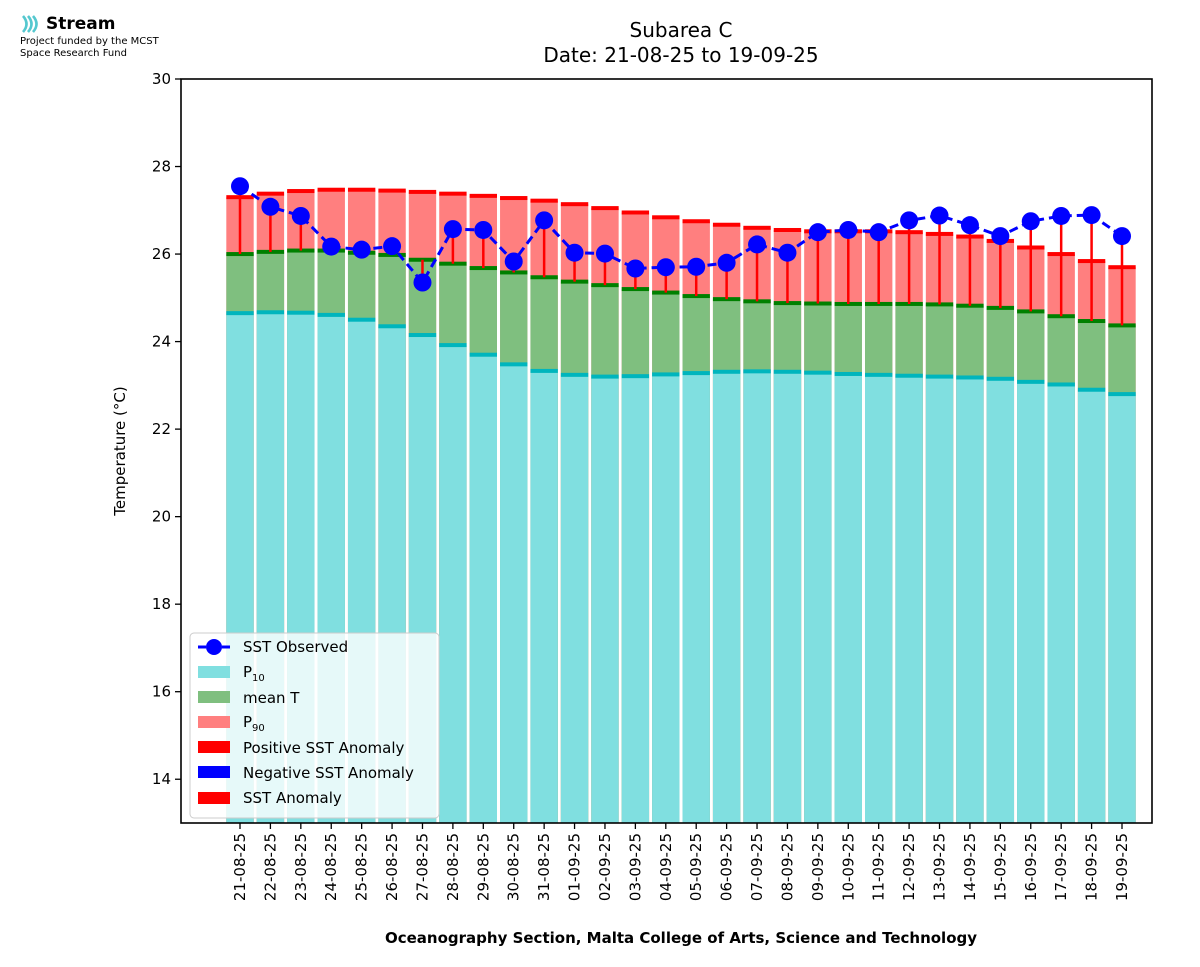 This screenshot has width=1200, height=967. Describe the element at coordinates (818, 867) in the screenshot. I see `x-tick-label: 09-09-25` at that location.